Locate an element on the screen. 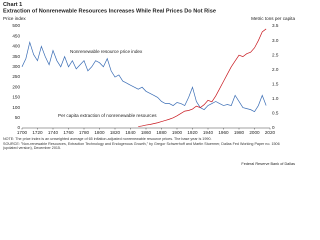 The height and width of the screenshot is (240, 320). y-tick-label: 0 is located at coordinates (18, 127).